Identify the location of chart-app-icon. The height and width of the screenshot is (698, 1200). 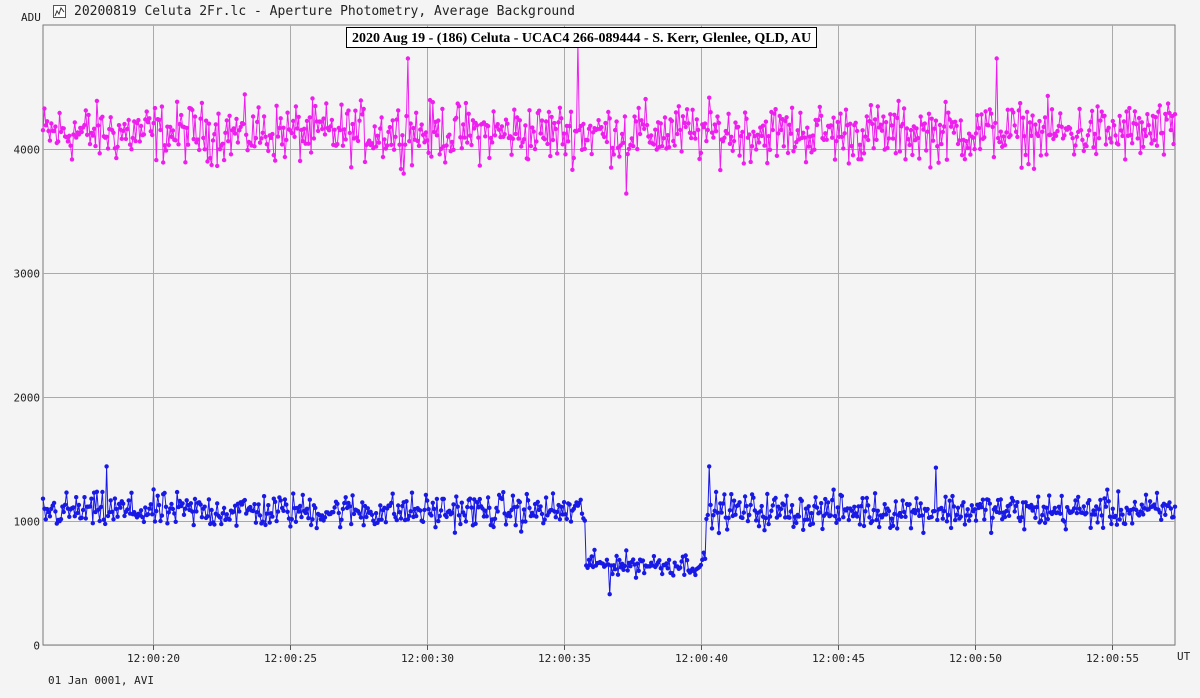
(59, 11).